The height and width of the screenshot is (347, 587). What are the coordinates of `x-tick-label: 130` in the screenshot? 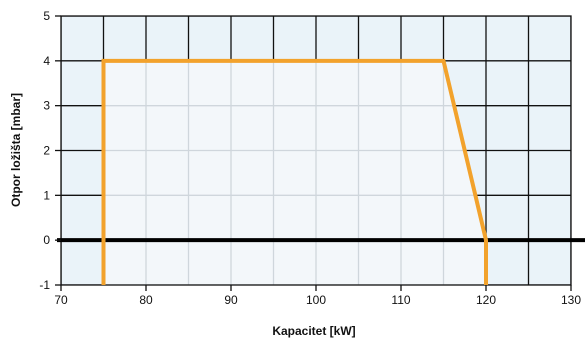 It's located at (571, 300).